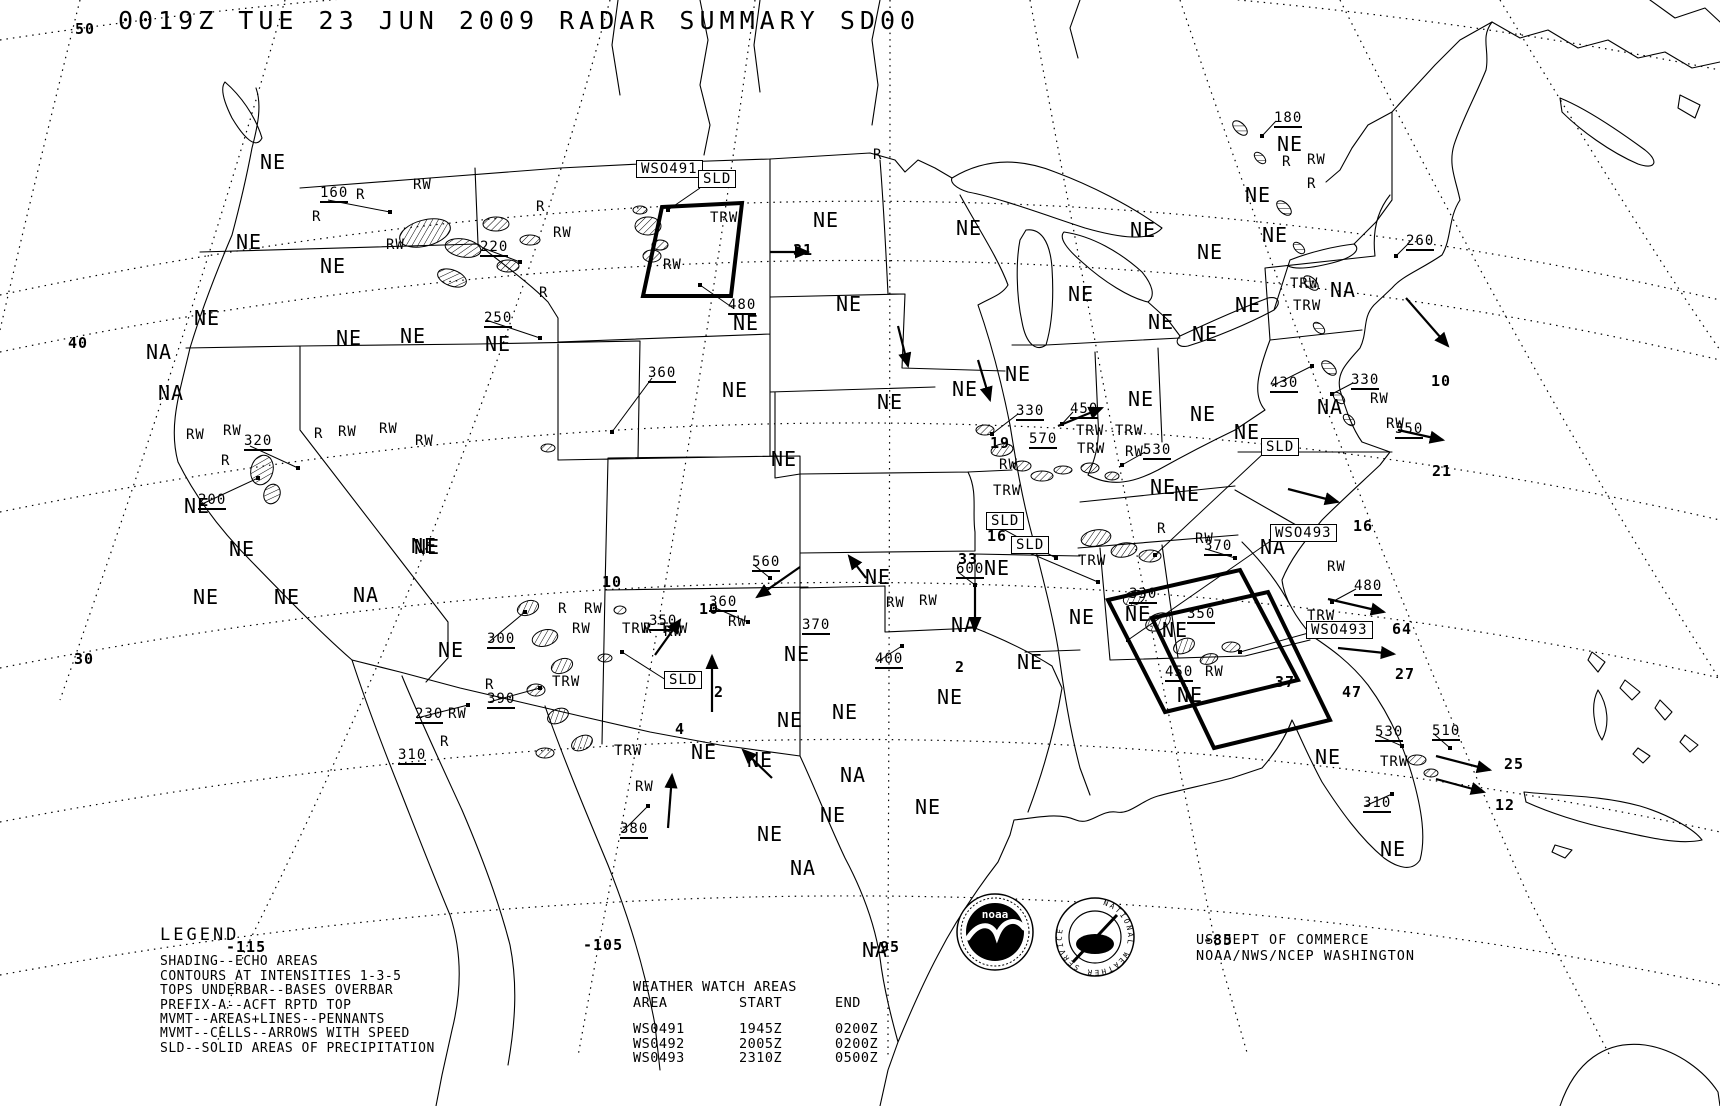  What do you see at coordinates (519, 20) in the screenshot?
I see `chart-title: 0019Z TUE 23 JUN 2009 RADAR SUMMARY SD00` at bounding box center [519, 20].